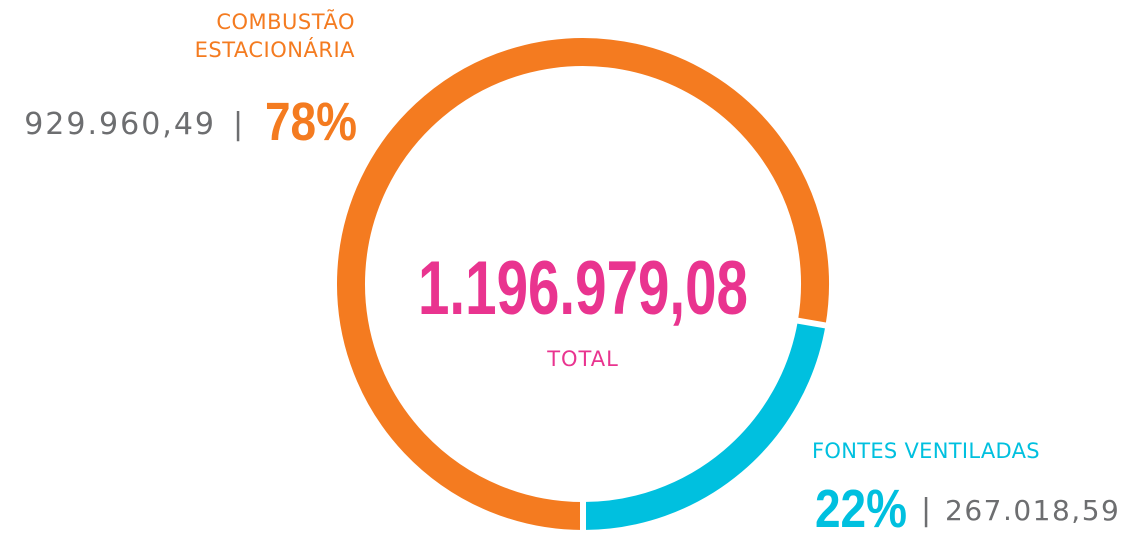 The height and width of the screenshot is (533, 1146). What do you see at coordinates (311, 122) in the screenshot?
I see `percentage-label: 78%` at bounding box center [311, 122].